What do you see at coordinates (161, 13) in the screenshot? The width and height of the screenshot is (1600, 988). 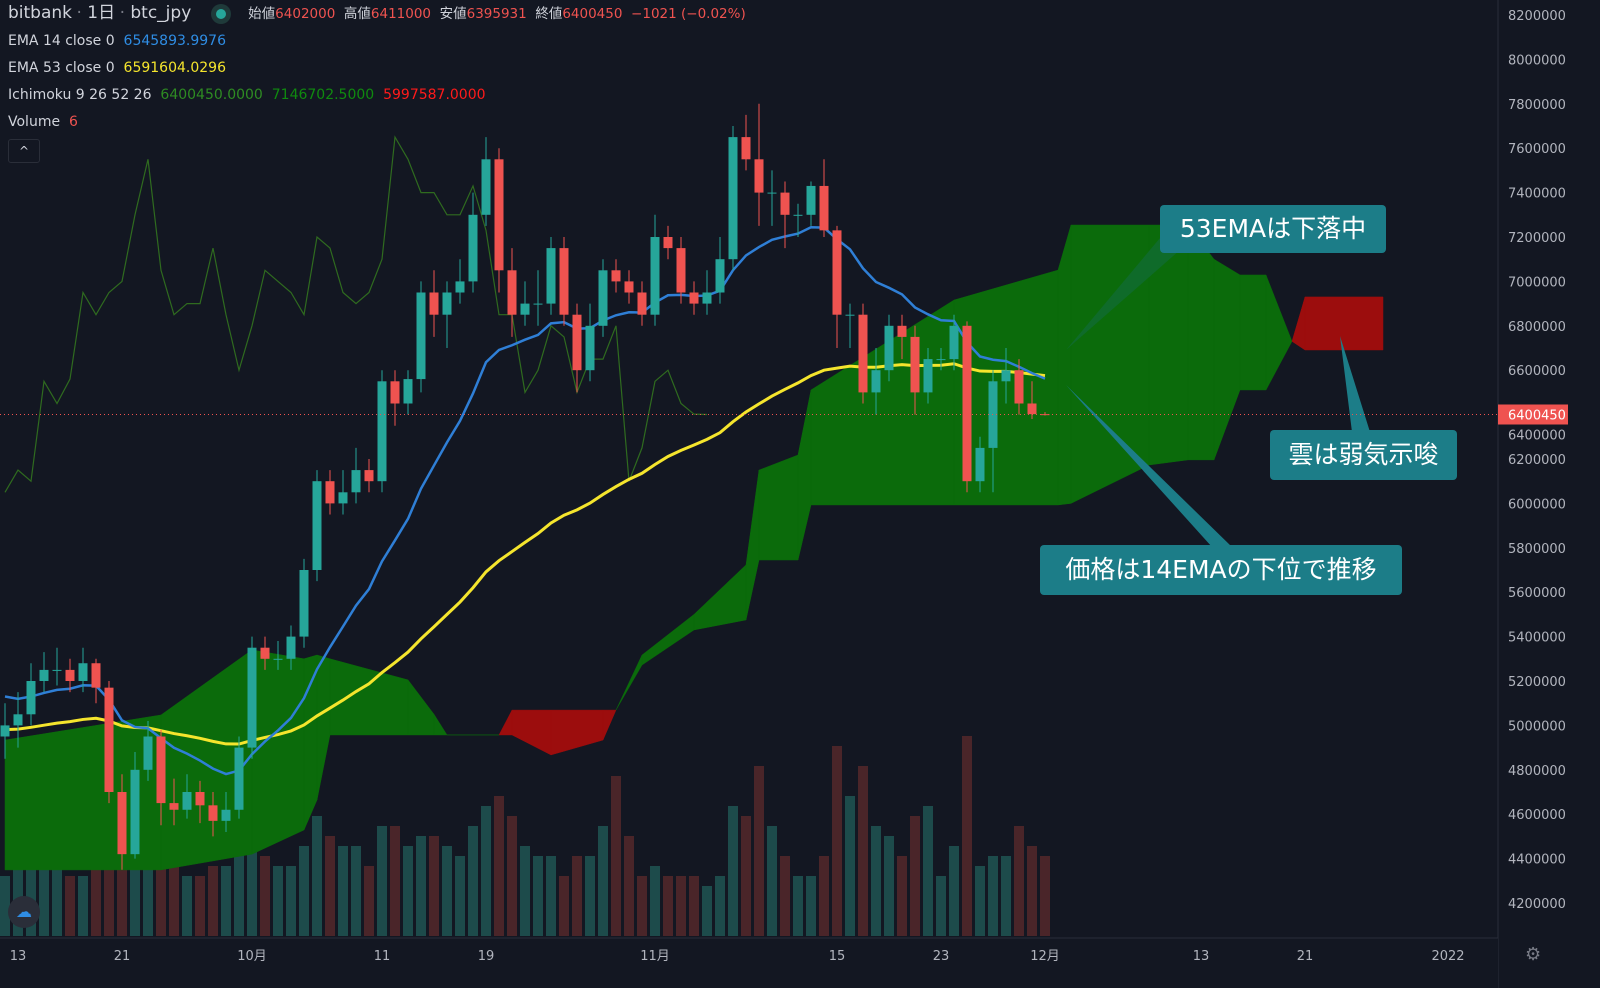 I see `symbol: btc_jpy` at bounding box center [161, 13].